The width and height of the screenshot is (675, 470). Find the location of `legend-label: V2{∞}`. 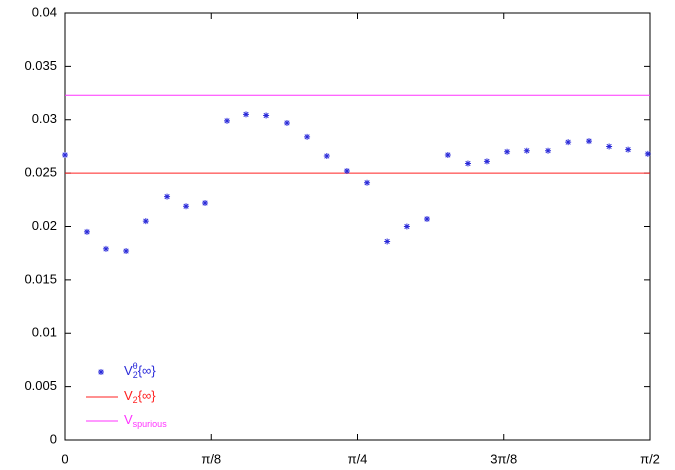

legend-label: V2{∞} is located at coordinates (140, 396).